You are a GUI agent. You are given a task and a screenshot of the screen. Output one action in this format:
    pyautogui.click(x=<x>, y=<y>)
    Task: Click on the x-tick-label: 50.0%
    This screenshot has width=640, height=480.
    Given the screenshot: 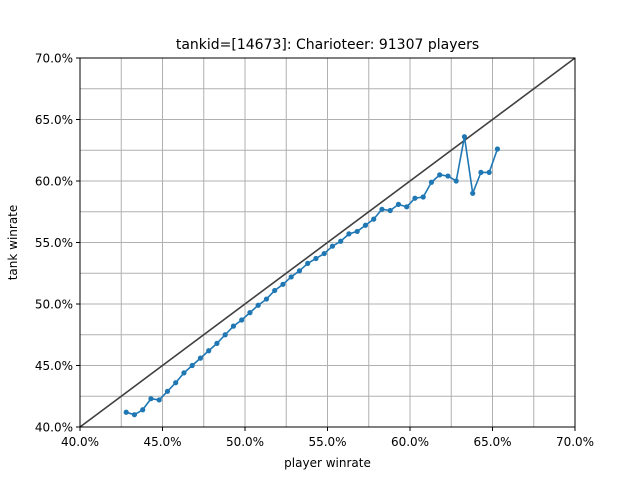 What is the action you would take?
    pyautogui.click(x=245, y=442)
    